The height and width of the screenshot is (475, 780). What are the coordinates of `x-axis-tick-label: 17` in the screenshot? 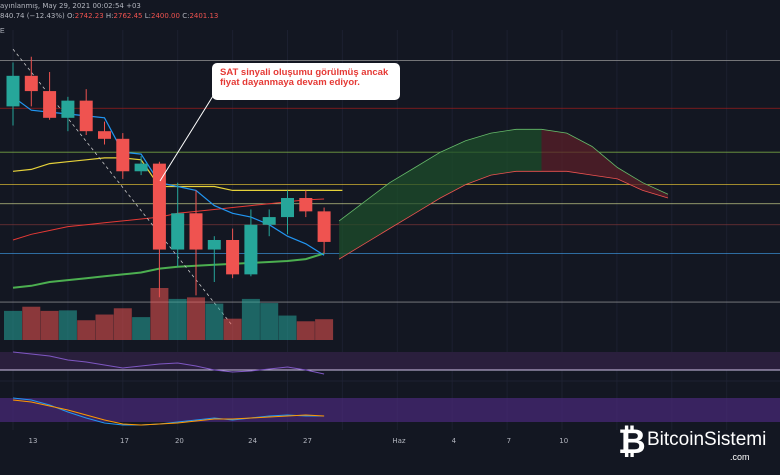 It's located at (124, 441).